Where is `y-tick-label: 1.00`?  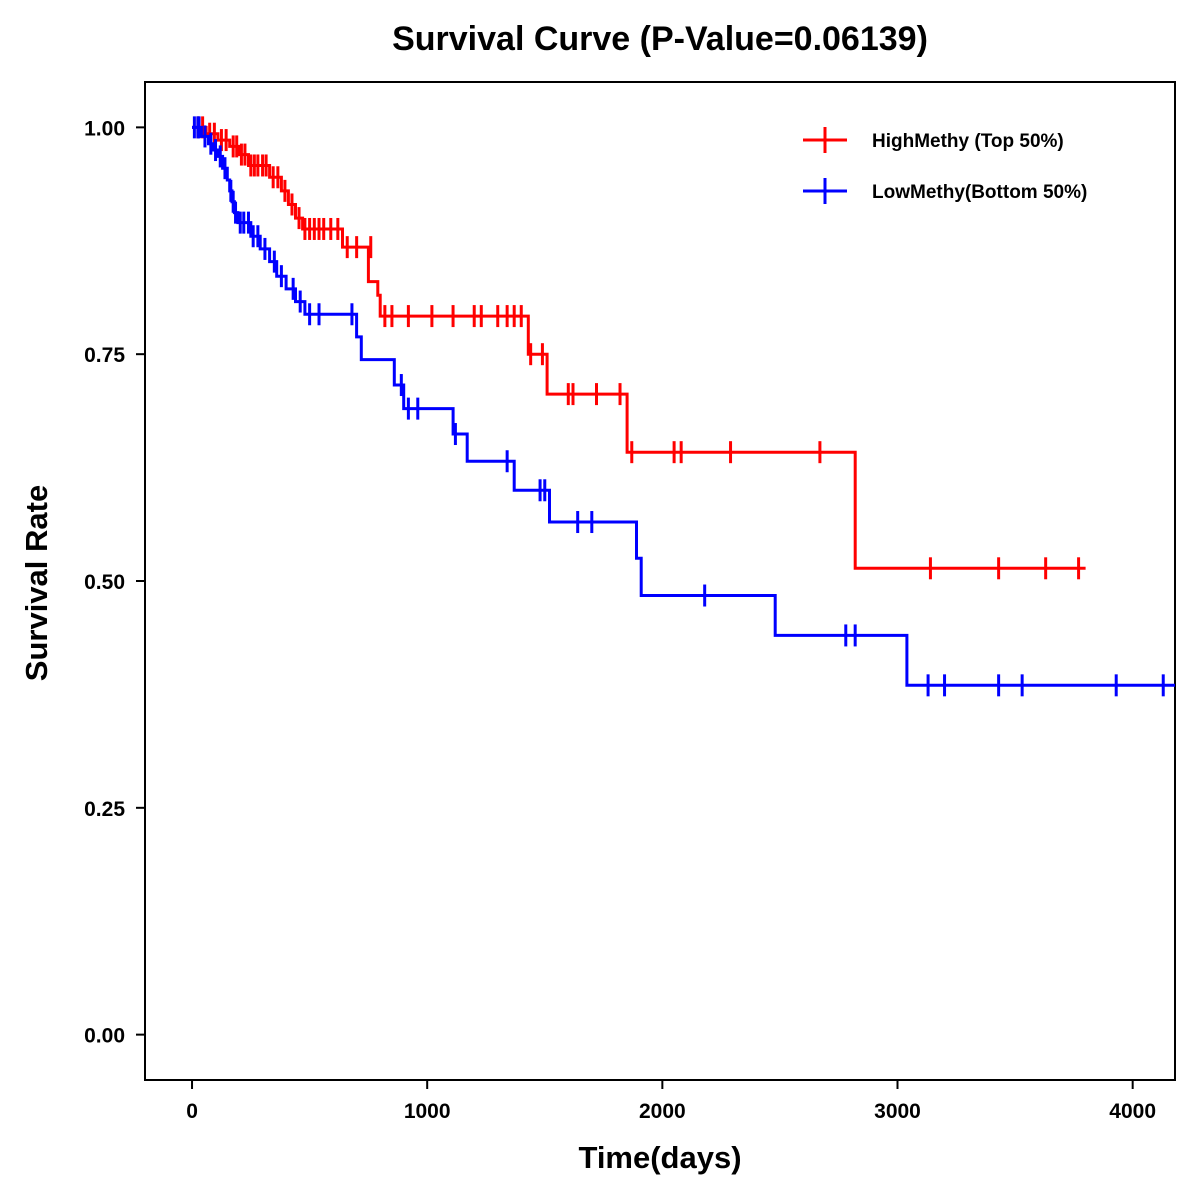 y-tick-label: 1.00 is located at coordinates (104, 128).